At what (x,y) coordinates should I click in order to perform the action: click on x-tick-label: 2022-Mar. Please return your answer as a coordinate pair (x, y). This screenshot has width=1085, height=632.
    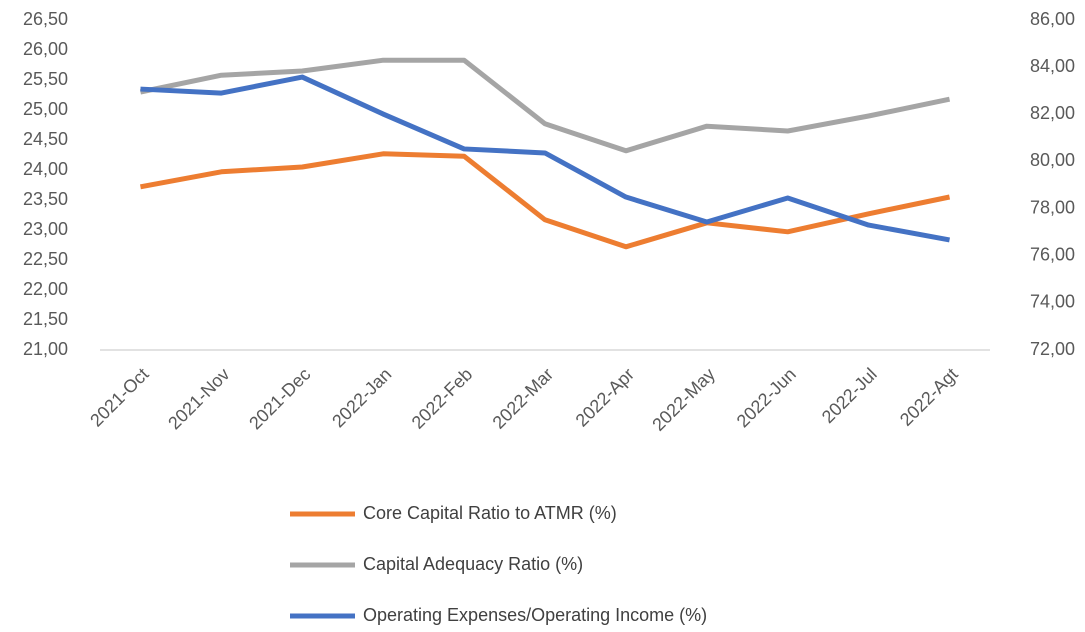
    Looking at the image, I should click on (523, 398).